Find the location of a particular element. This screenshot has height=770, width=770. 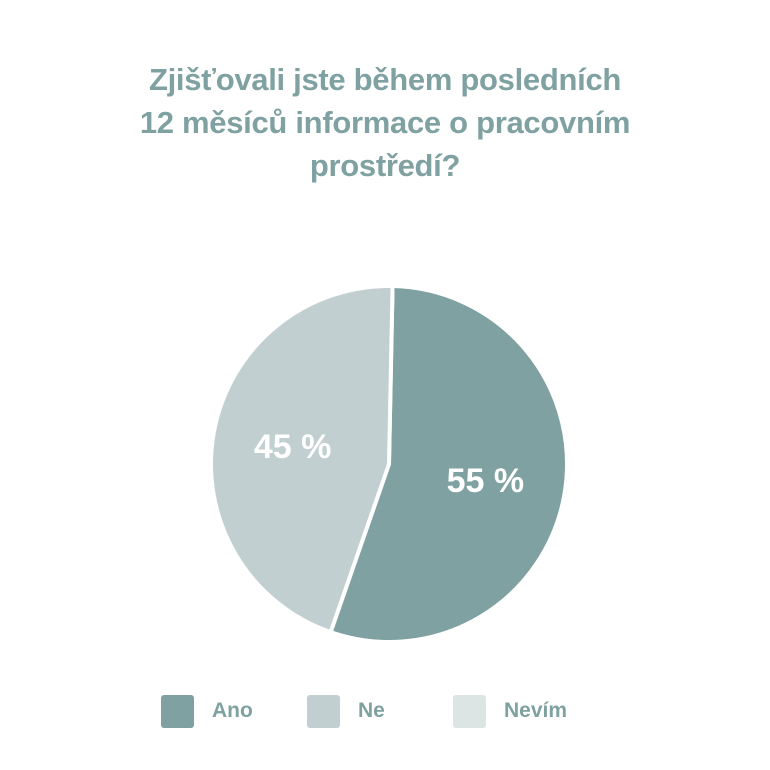

slice-label-ne: 45 % is located at coordinates (293, 447).